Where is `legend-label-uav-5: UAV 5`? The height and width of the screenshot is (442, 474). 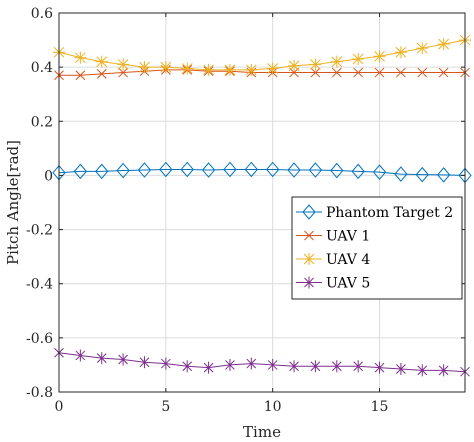
legend-label-uav-5: UAV 5 is located at coordinates (348, 284).